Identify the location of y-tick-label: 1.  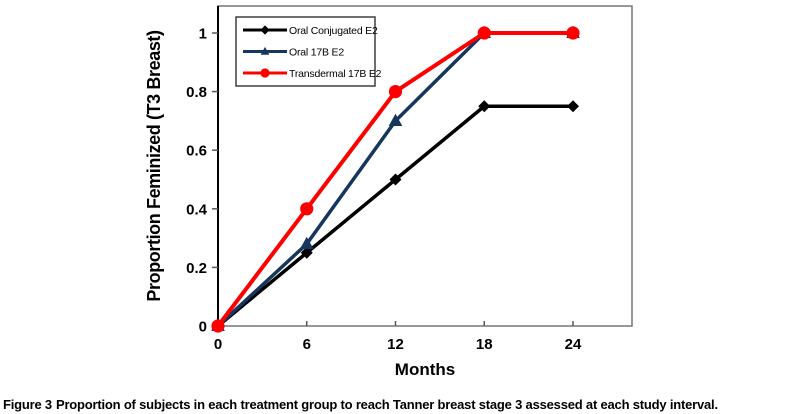
(203, 34).